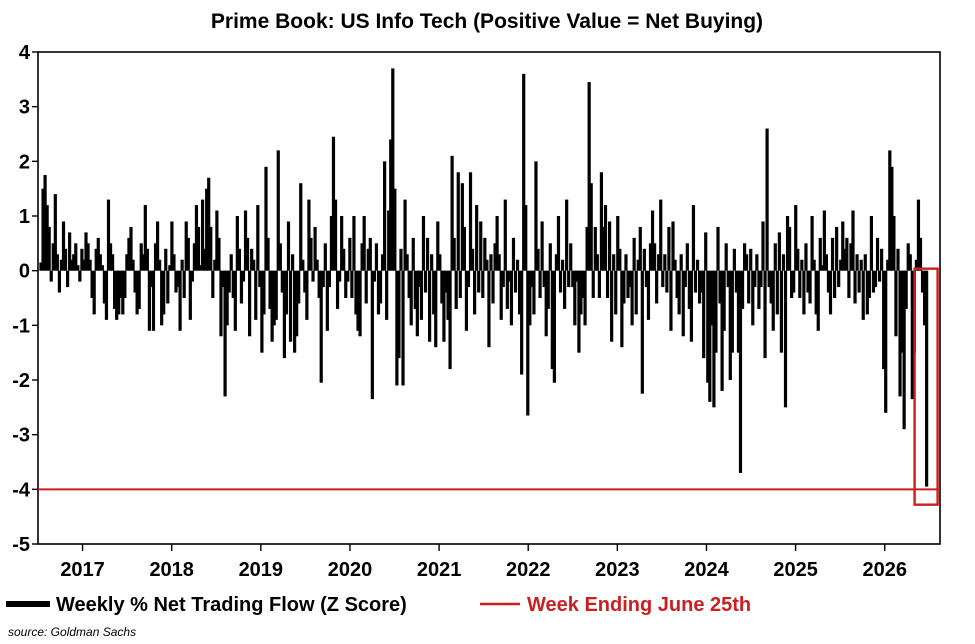 The height and width of the screenshot is (644, 975). Describe the element at coordinates (21, 490) in the screenshot. I see `y-tick-label: -4` at that location.